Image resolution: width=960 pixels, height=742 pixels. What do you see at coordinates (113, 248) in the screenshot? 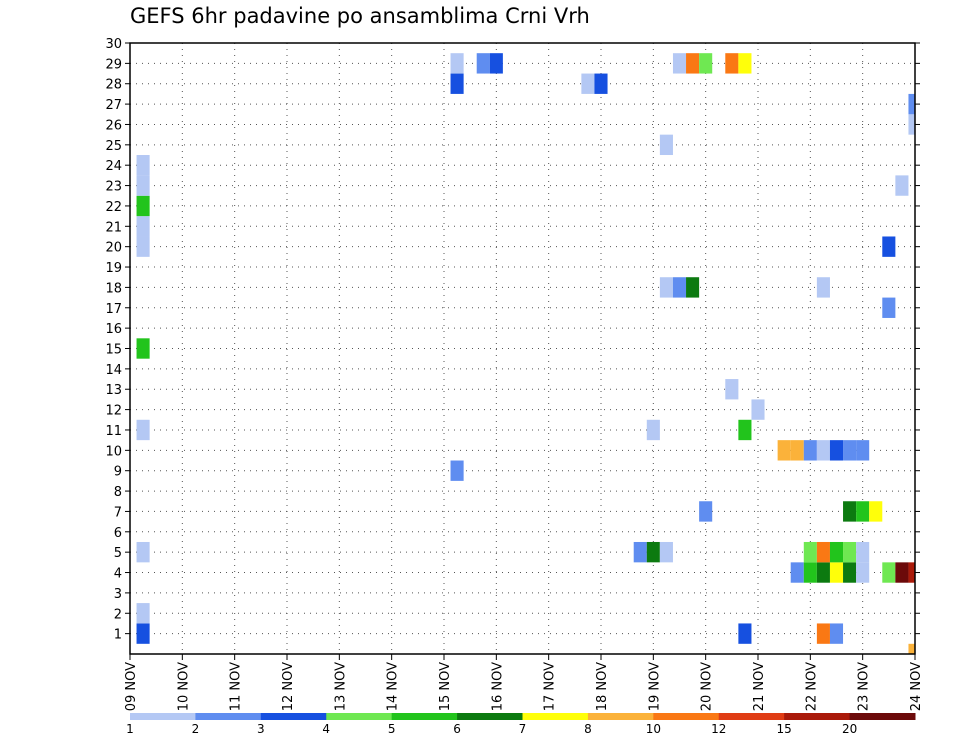
I see `y-tick-label: 20` at bounding box center [113, 248].